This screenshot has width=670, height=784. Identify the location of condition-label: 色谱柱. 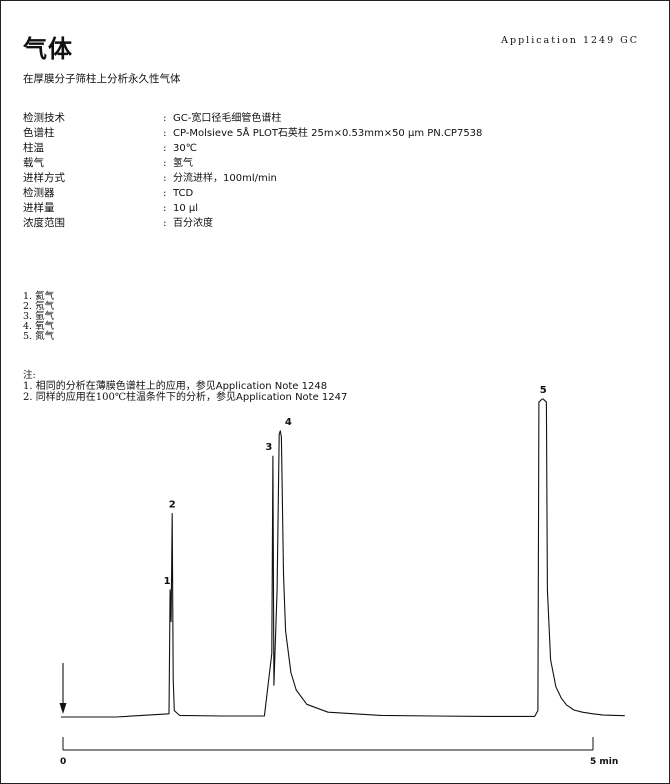
(39, 133).